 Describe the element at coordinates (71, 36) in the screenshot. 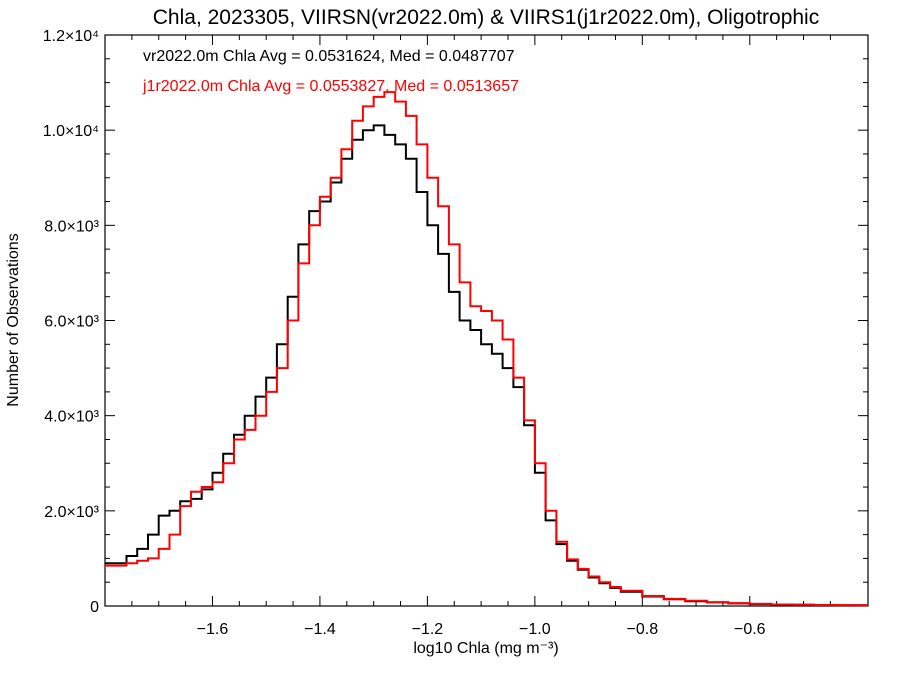

I see `y-tick-label: 1.2×10⁴` at that location.